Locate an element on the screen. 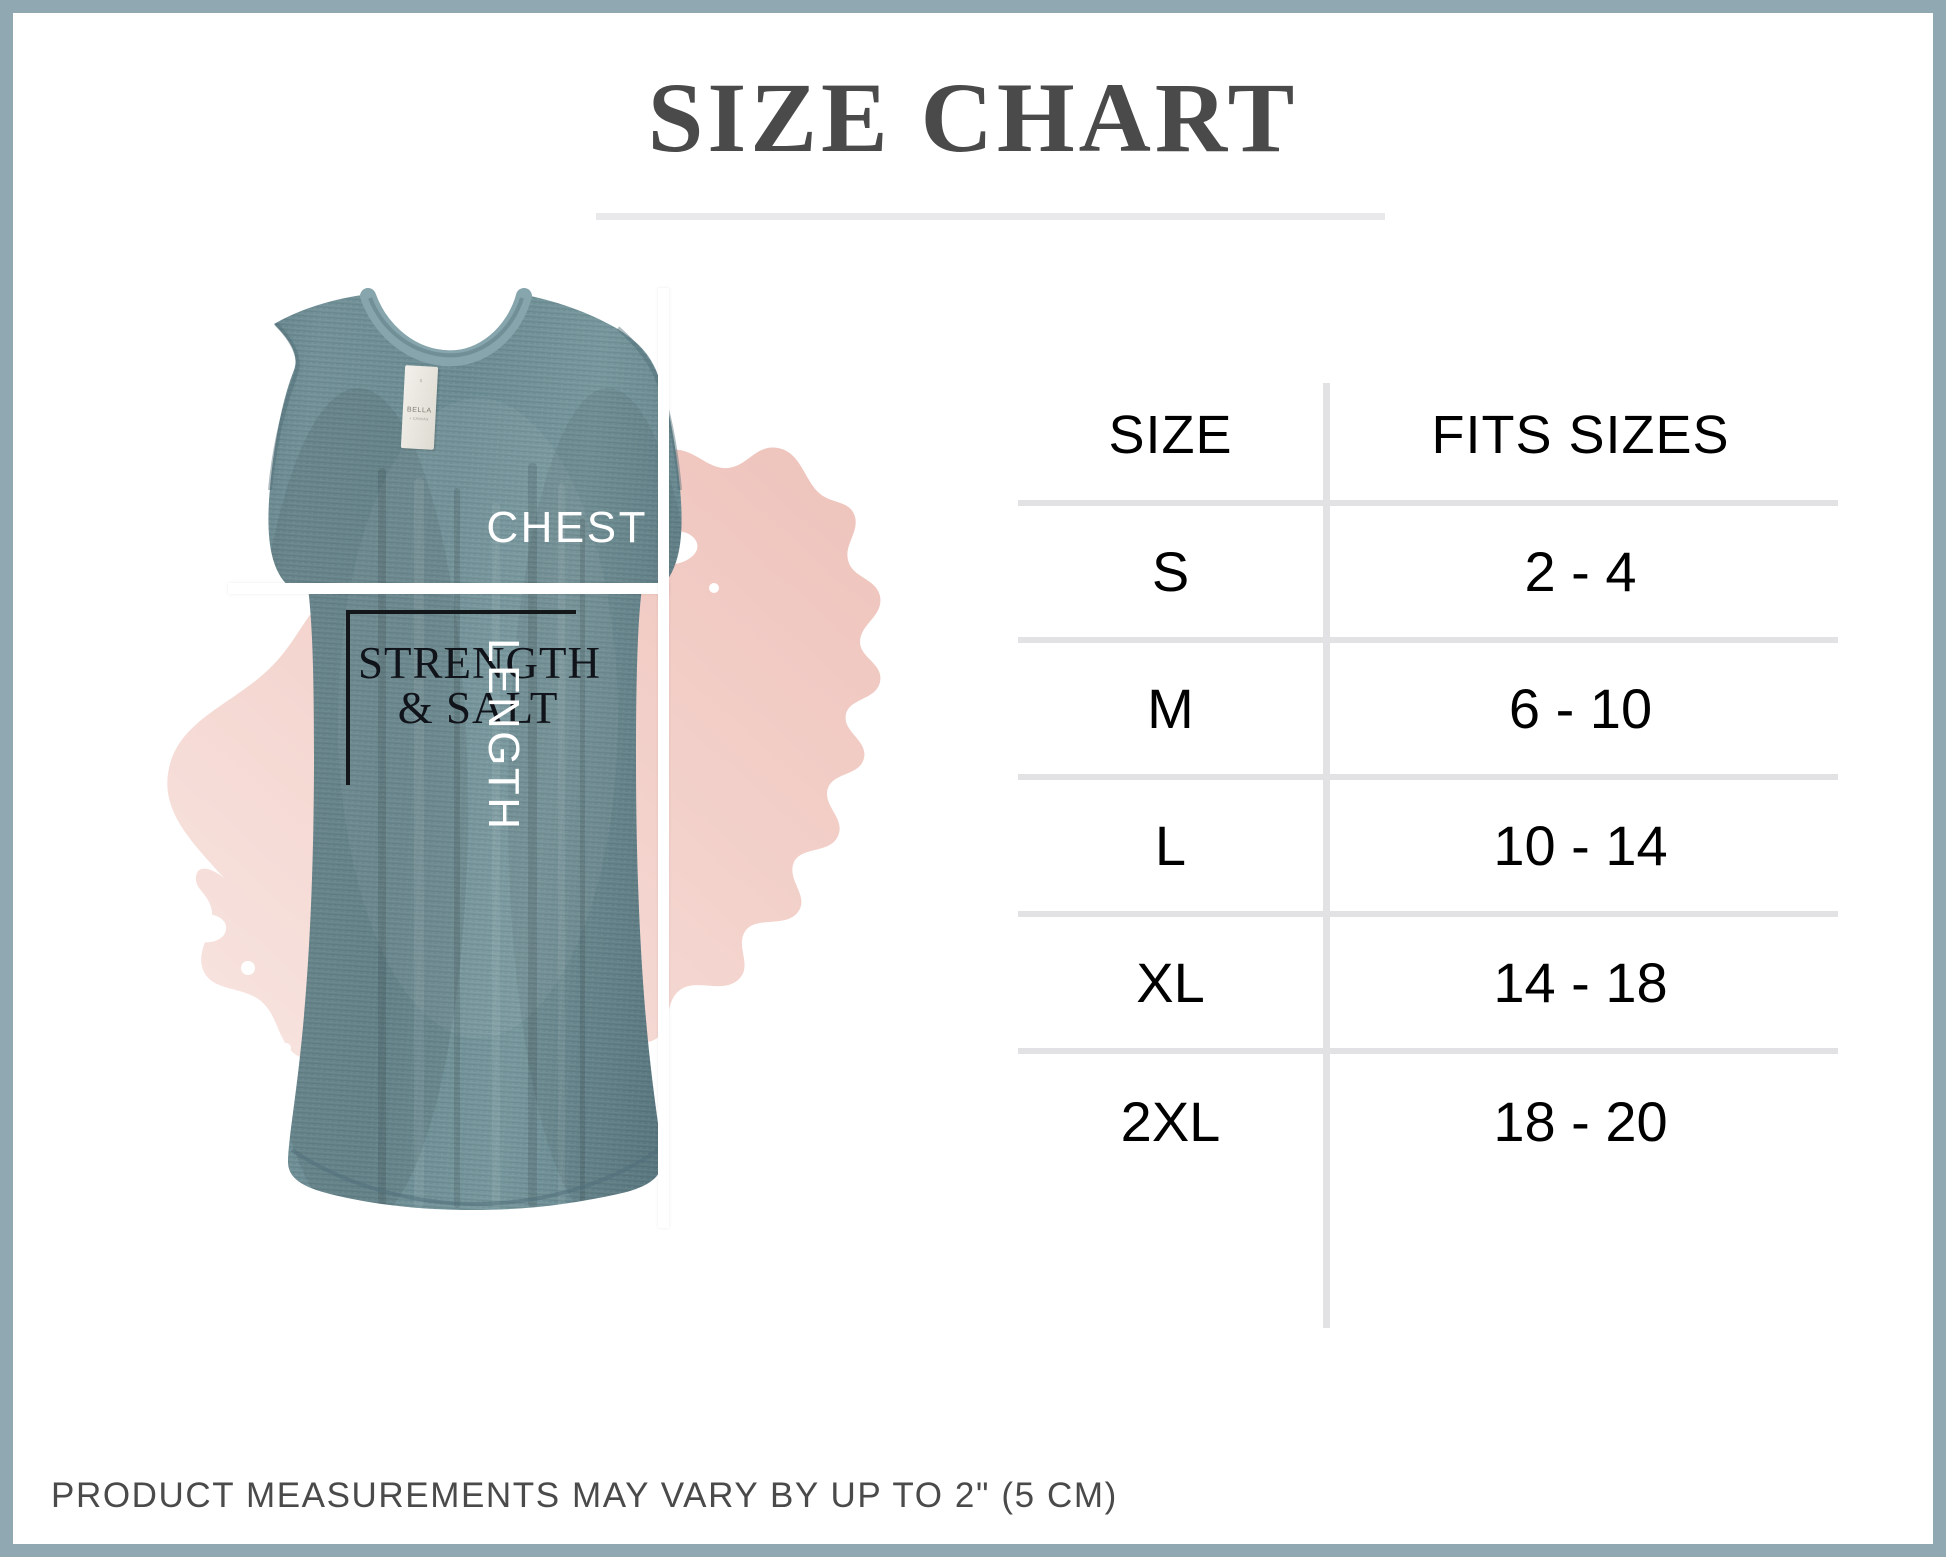 The height and width of the screenshot is (1557, 1946). cell-size: XL is located at coordinates (1170, 981).